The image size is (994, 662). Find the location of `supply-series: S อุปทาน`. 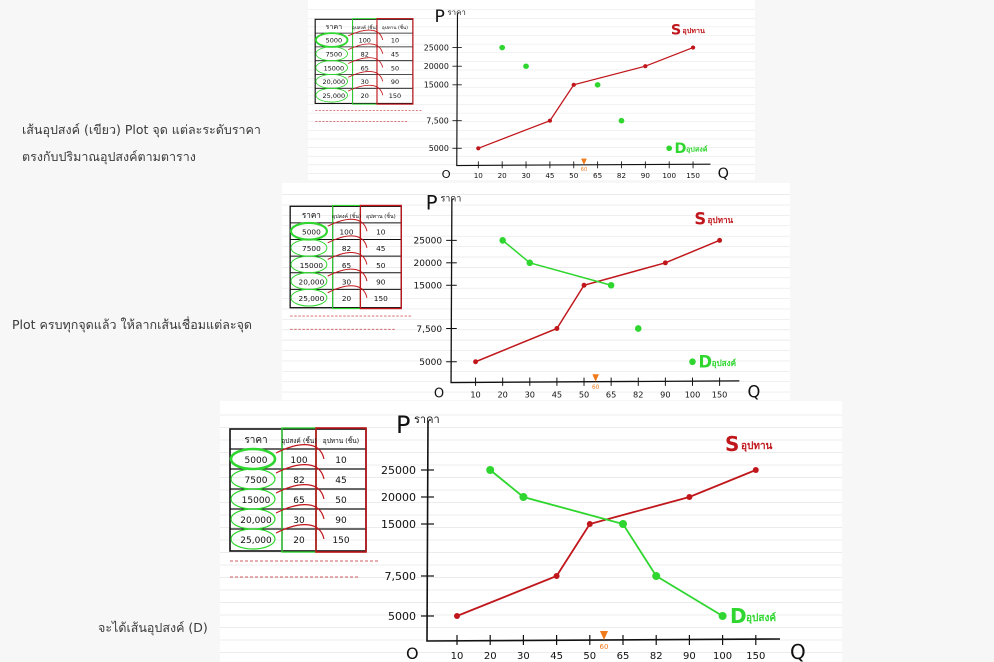

supply-series: S อุปทาน is located at coordinates (613, 525).